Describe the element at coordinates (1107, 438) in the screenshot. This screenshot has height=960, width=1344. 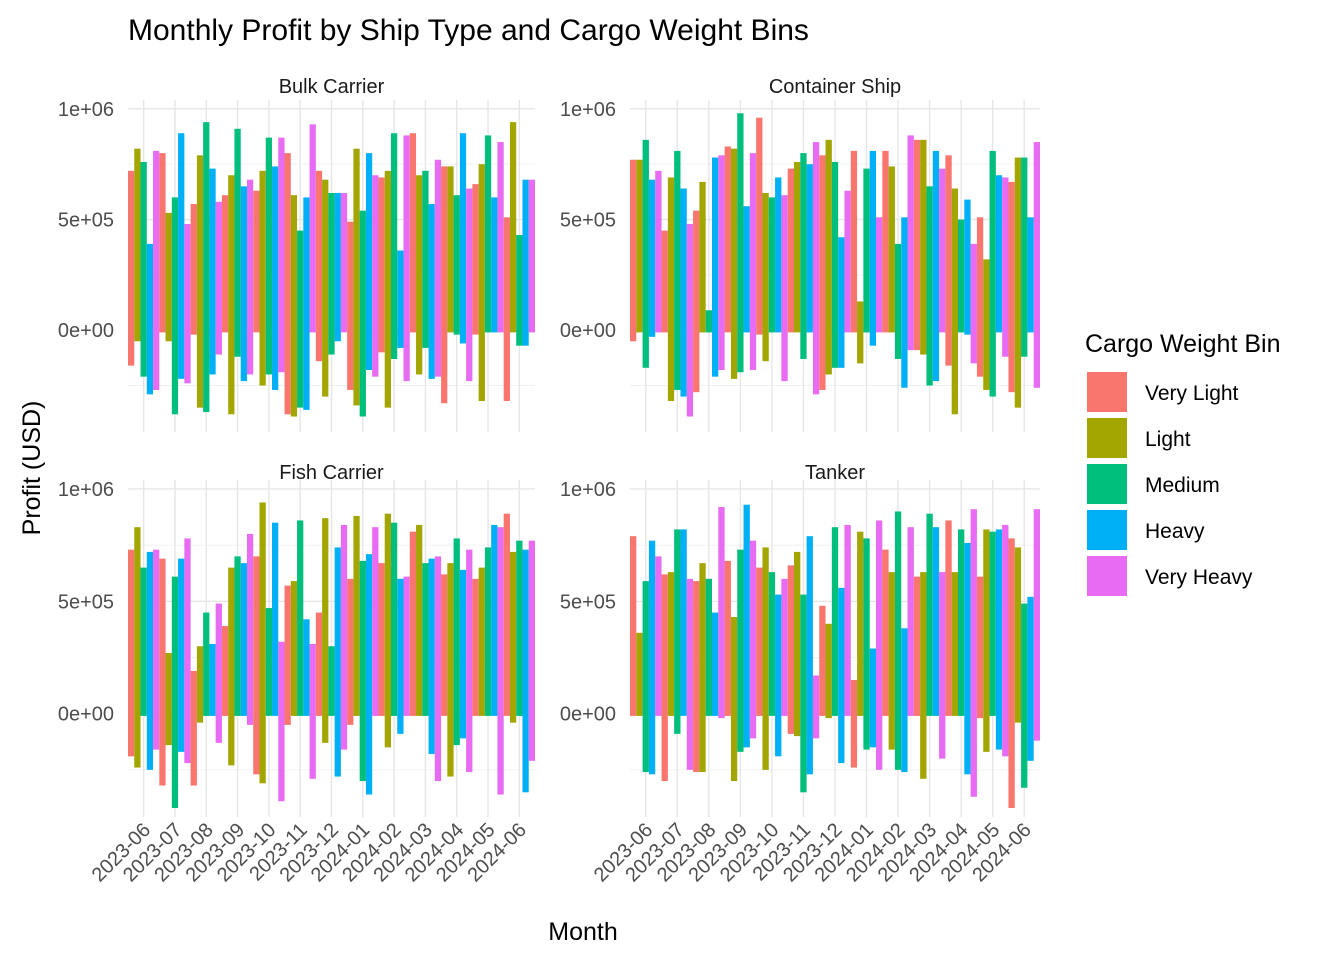
I see `legend-key-light` at that location.